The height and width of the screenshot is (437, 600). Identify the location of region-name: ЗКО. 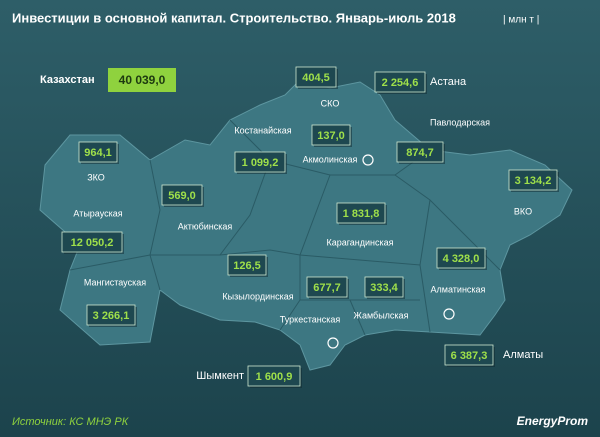
(96, 177).